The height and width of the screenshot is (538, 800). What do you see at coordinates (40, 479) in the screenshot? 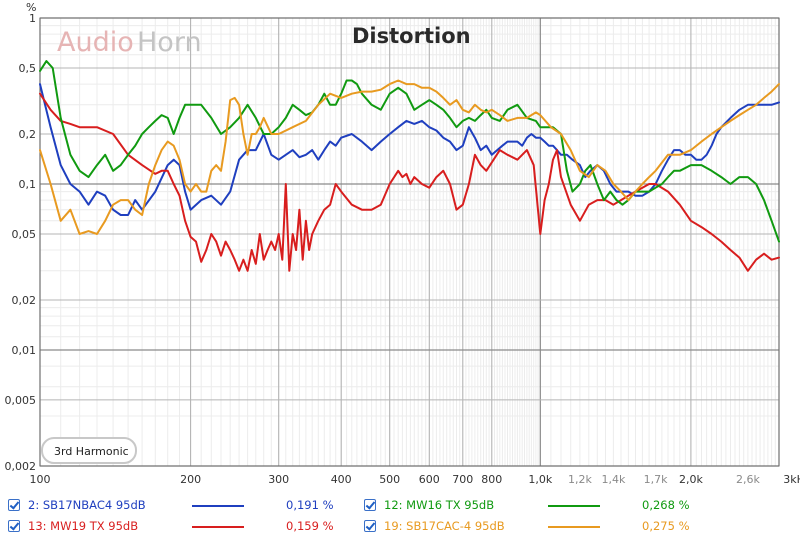
I see `x-tick-label-0: 100` at bounding box center [40, 479].